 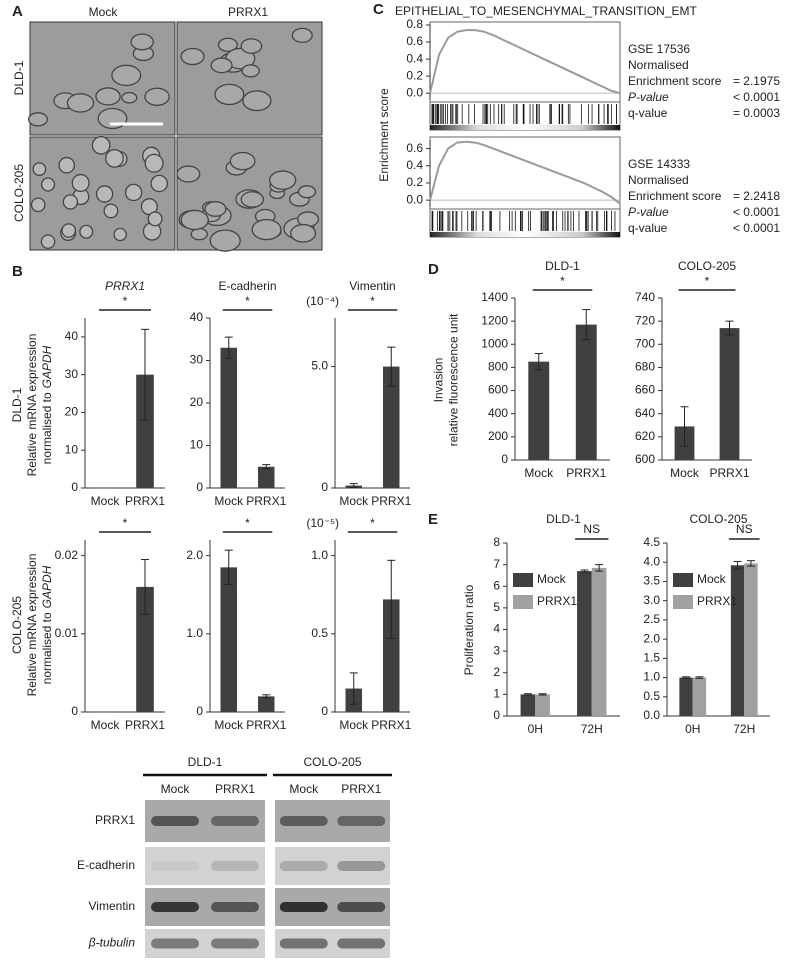 I want to click on x-tick-label: Mock, so click(x=229, y=501).